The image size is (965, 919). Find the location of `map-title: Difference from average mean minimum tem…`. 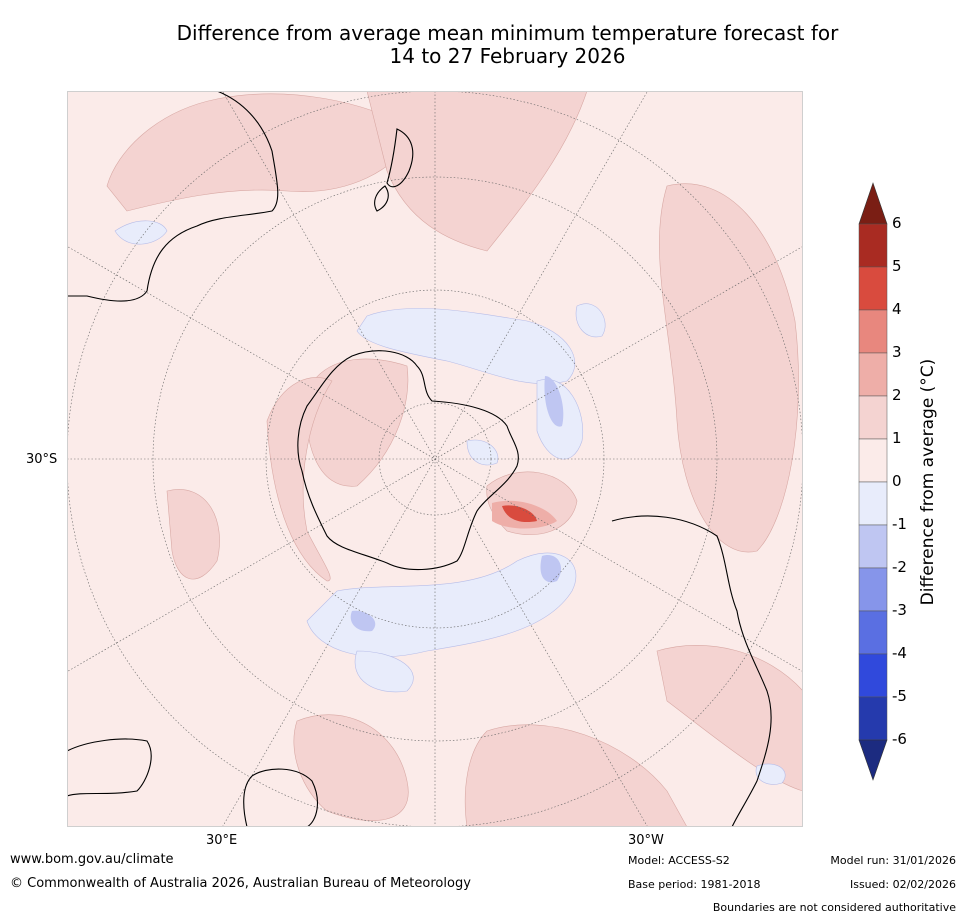

map-title: Difference from average mean minimum tem… is located at coordinates (507, 45).